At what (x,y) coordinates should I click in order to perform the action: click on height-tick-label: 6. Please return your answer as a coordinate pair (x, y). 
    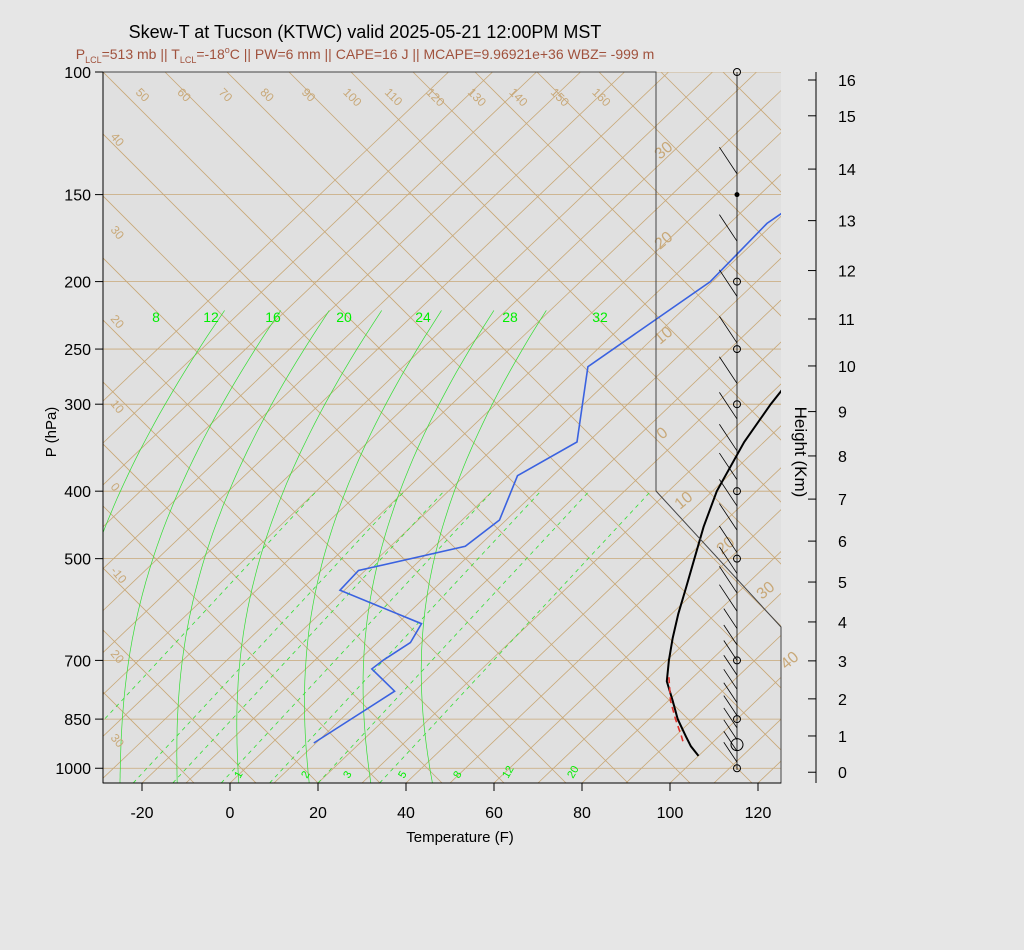
    Looking at the image, I should click on (842, 542).